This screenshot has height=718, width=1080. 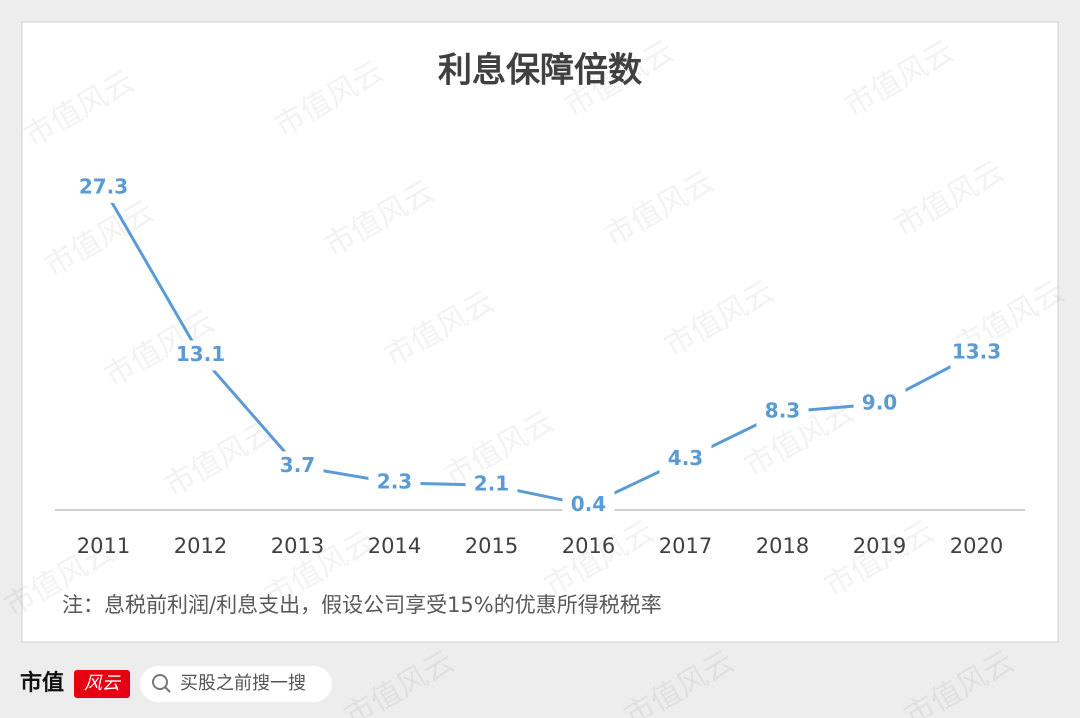 I want to click on data-label: 27.3, so click(x=103, y=187).